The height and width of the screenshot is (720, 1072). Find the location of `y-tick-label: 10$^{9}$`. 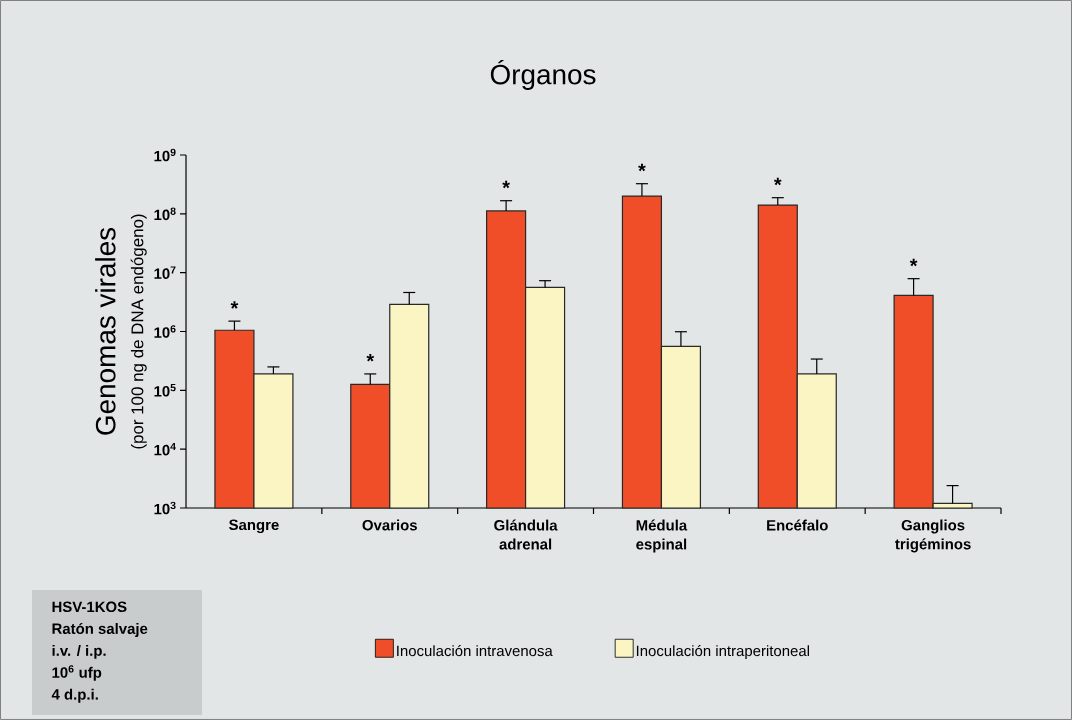

y-tick-label: 10$^{9}$ is located at coordinates (165, 155).